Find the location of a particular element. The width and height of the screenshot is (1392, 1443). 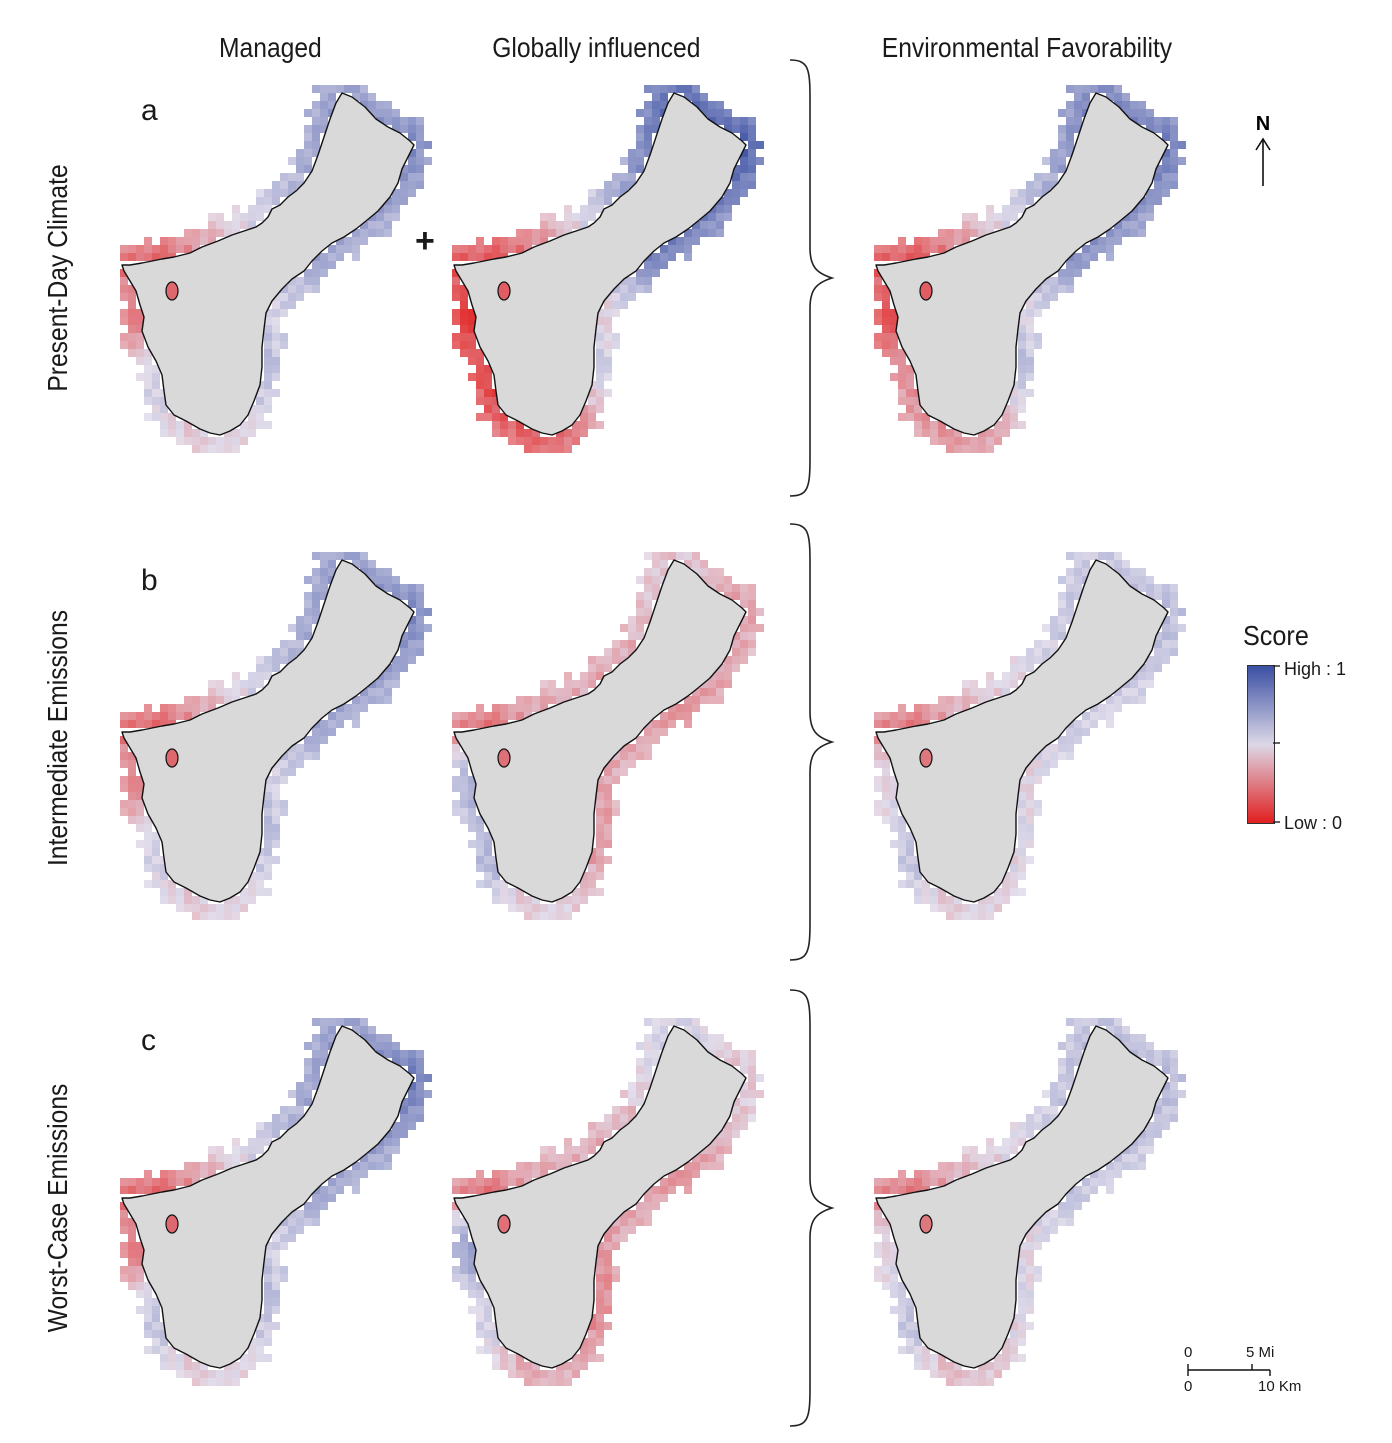

map-worst-managed is located at coordinates (276, 1202).